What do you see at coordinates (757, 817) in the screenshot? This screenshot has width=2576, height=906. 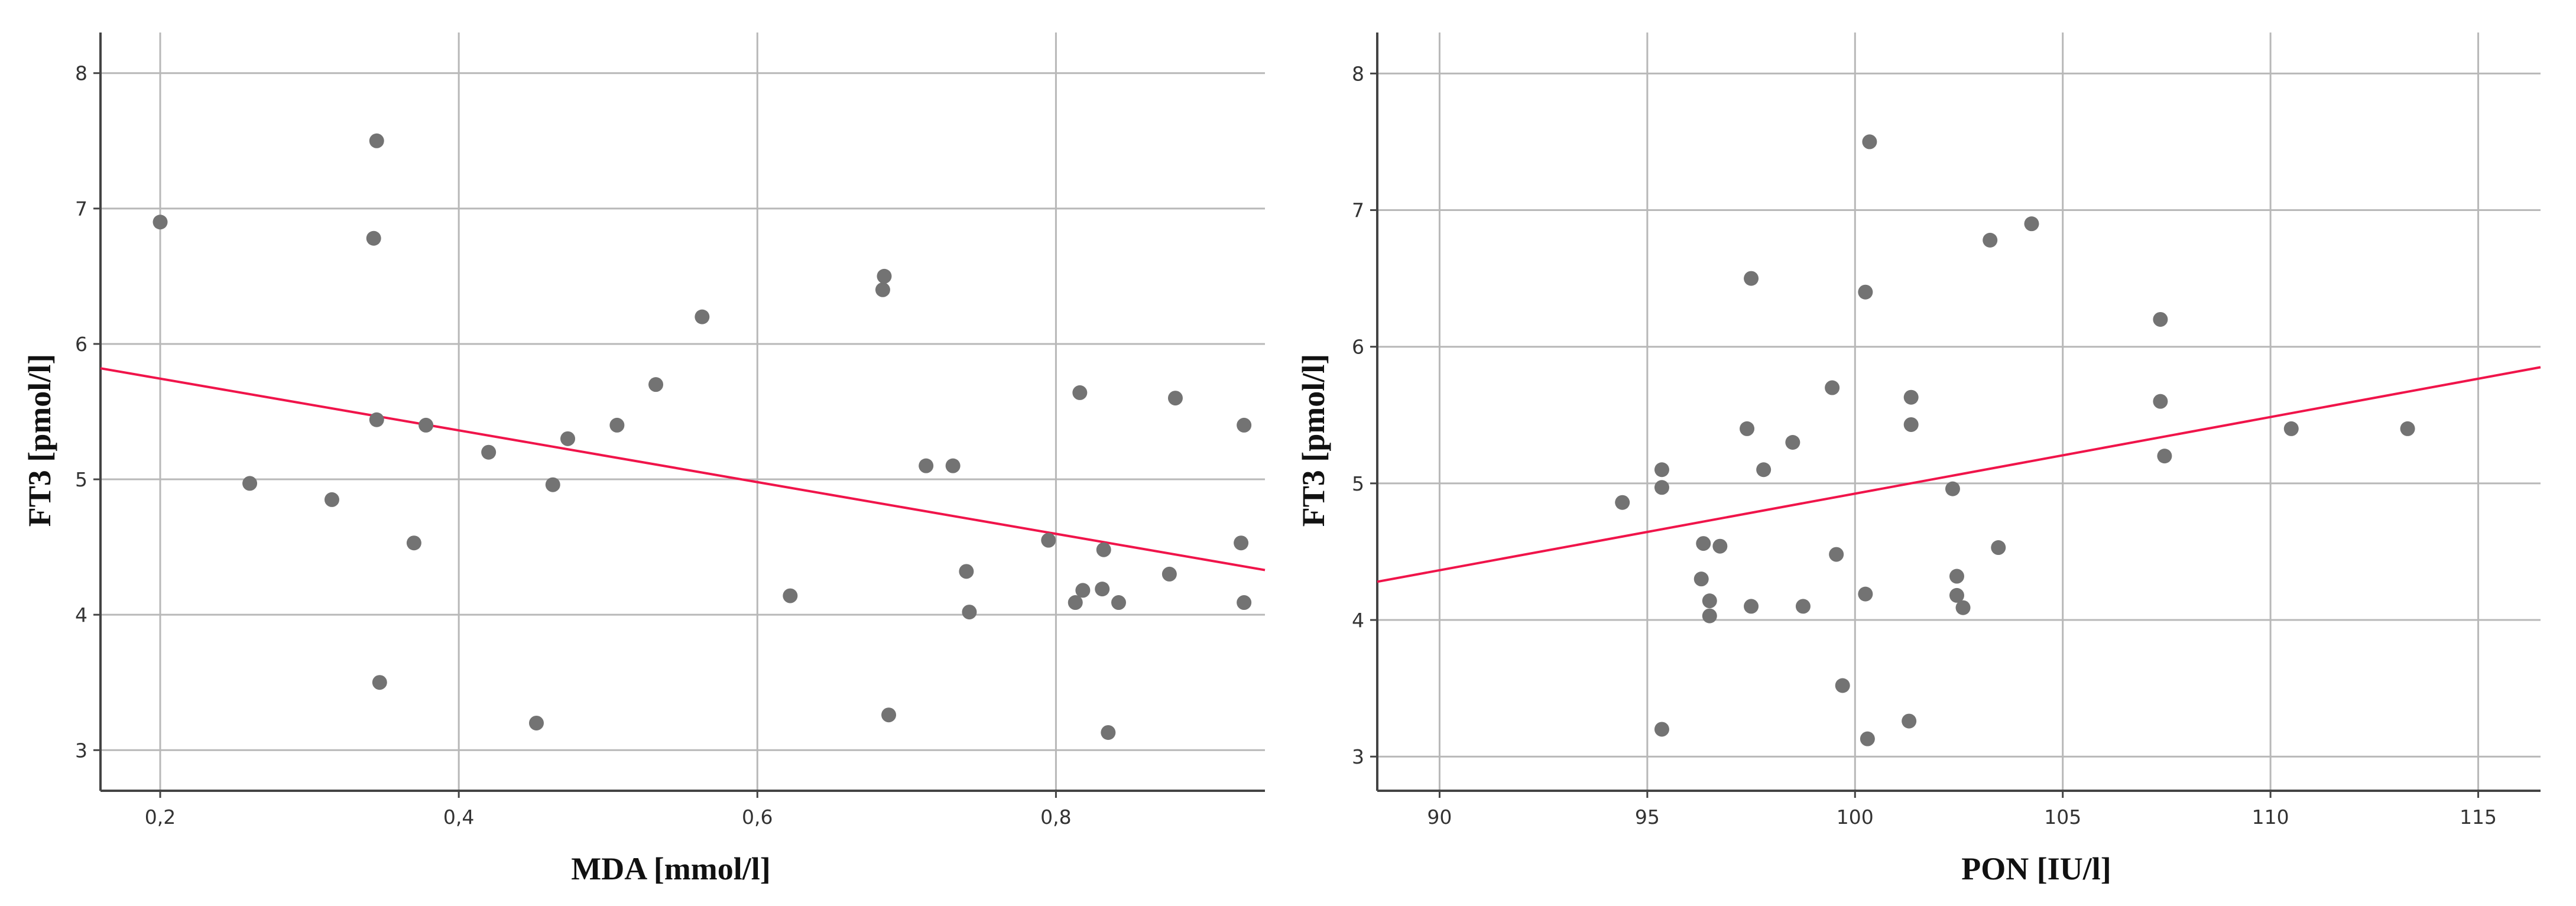 I see `left-x-tick-label: 0,6` at bounding box center [757, 817].